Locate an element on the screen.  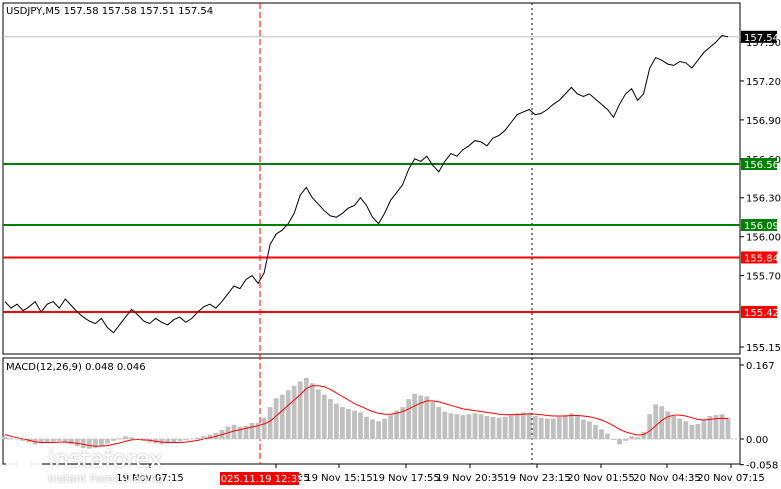
time-tick-label: 19 Nov 17:55 is located at coordinates (405, 478).